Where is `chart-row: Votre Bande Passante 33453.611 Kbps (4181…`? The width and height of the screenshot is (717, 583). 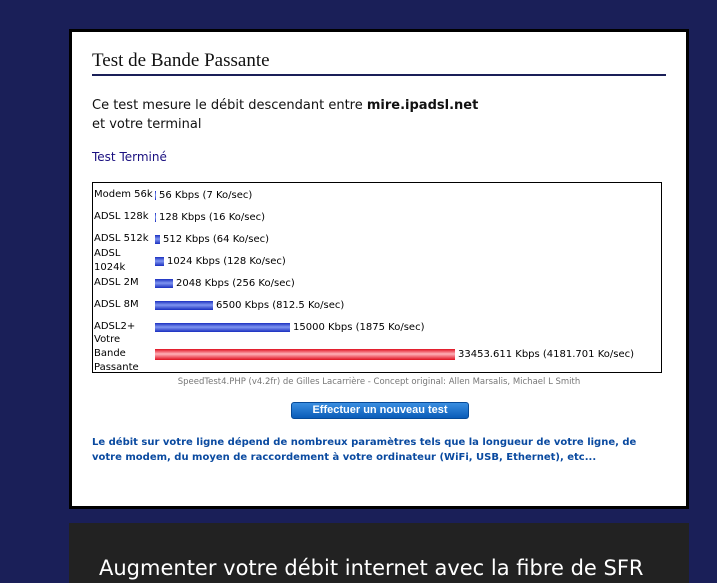
chart-row: Votre Bande Passante 33453.611 Kbps (4181… is located at coordinates (377, 353).